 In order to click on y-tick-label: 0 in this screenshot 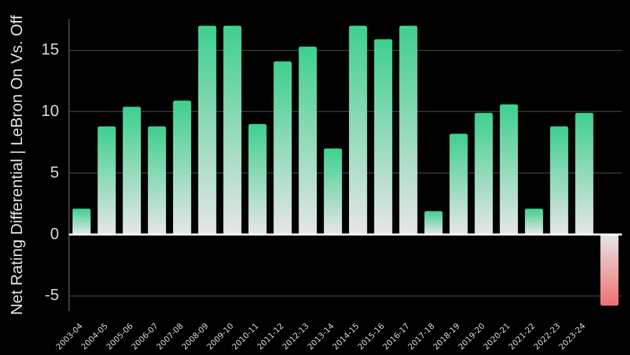, I will do `click(55, 234)`.